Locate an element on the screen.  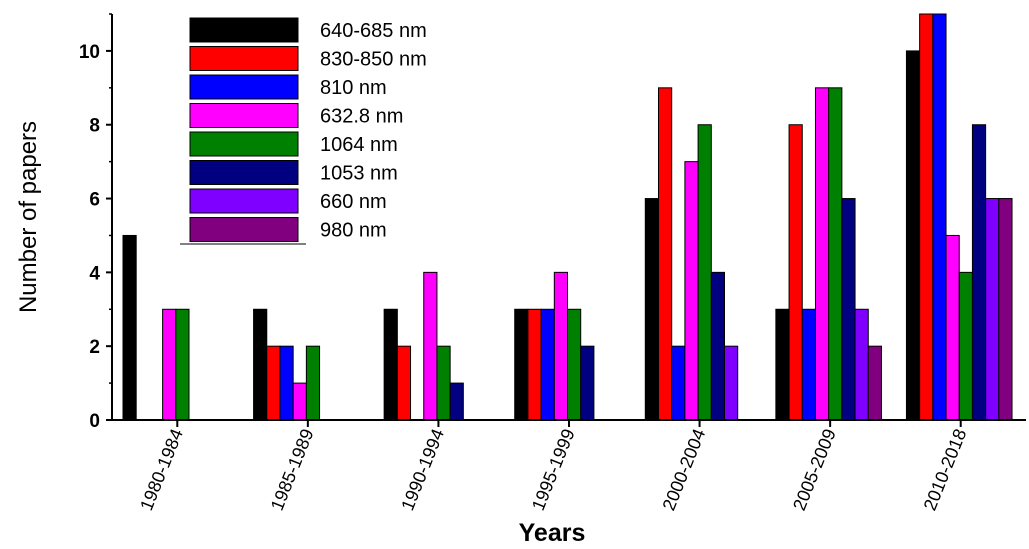
legend-label: 980 nm is located at coordinates (353, 231).